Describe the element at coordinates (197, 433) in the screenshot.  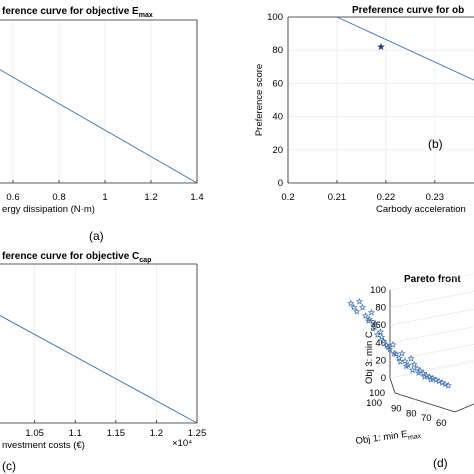
I see `panel-c-xtick-label: 1.25` at that location.